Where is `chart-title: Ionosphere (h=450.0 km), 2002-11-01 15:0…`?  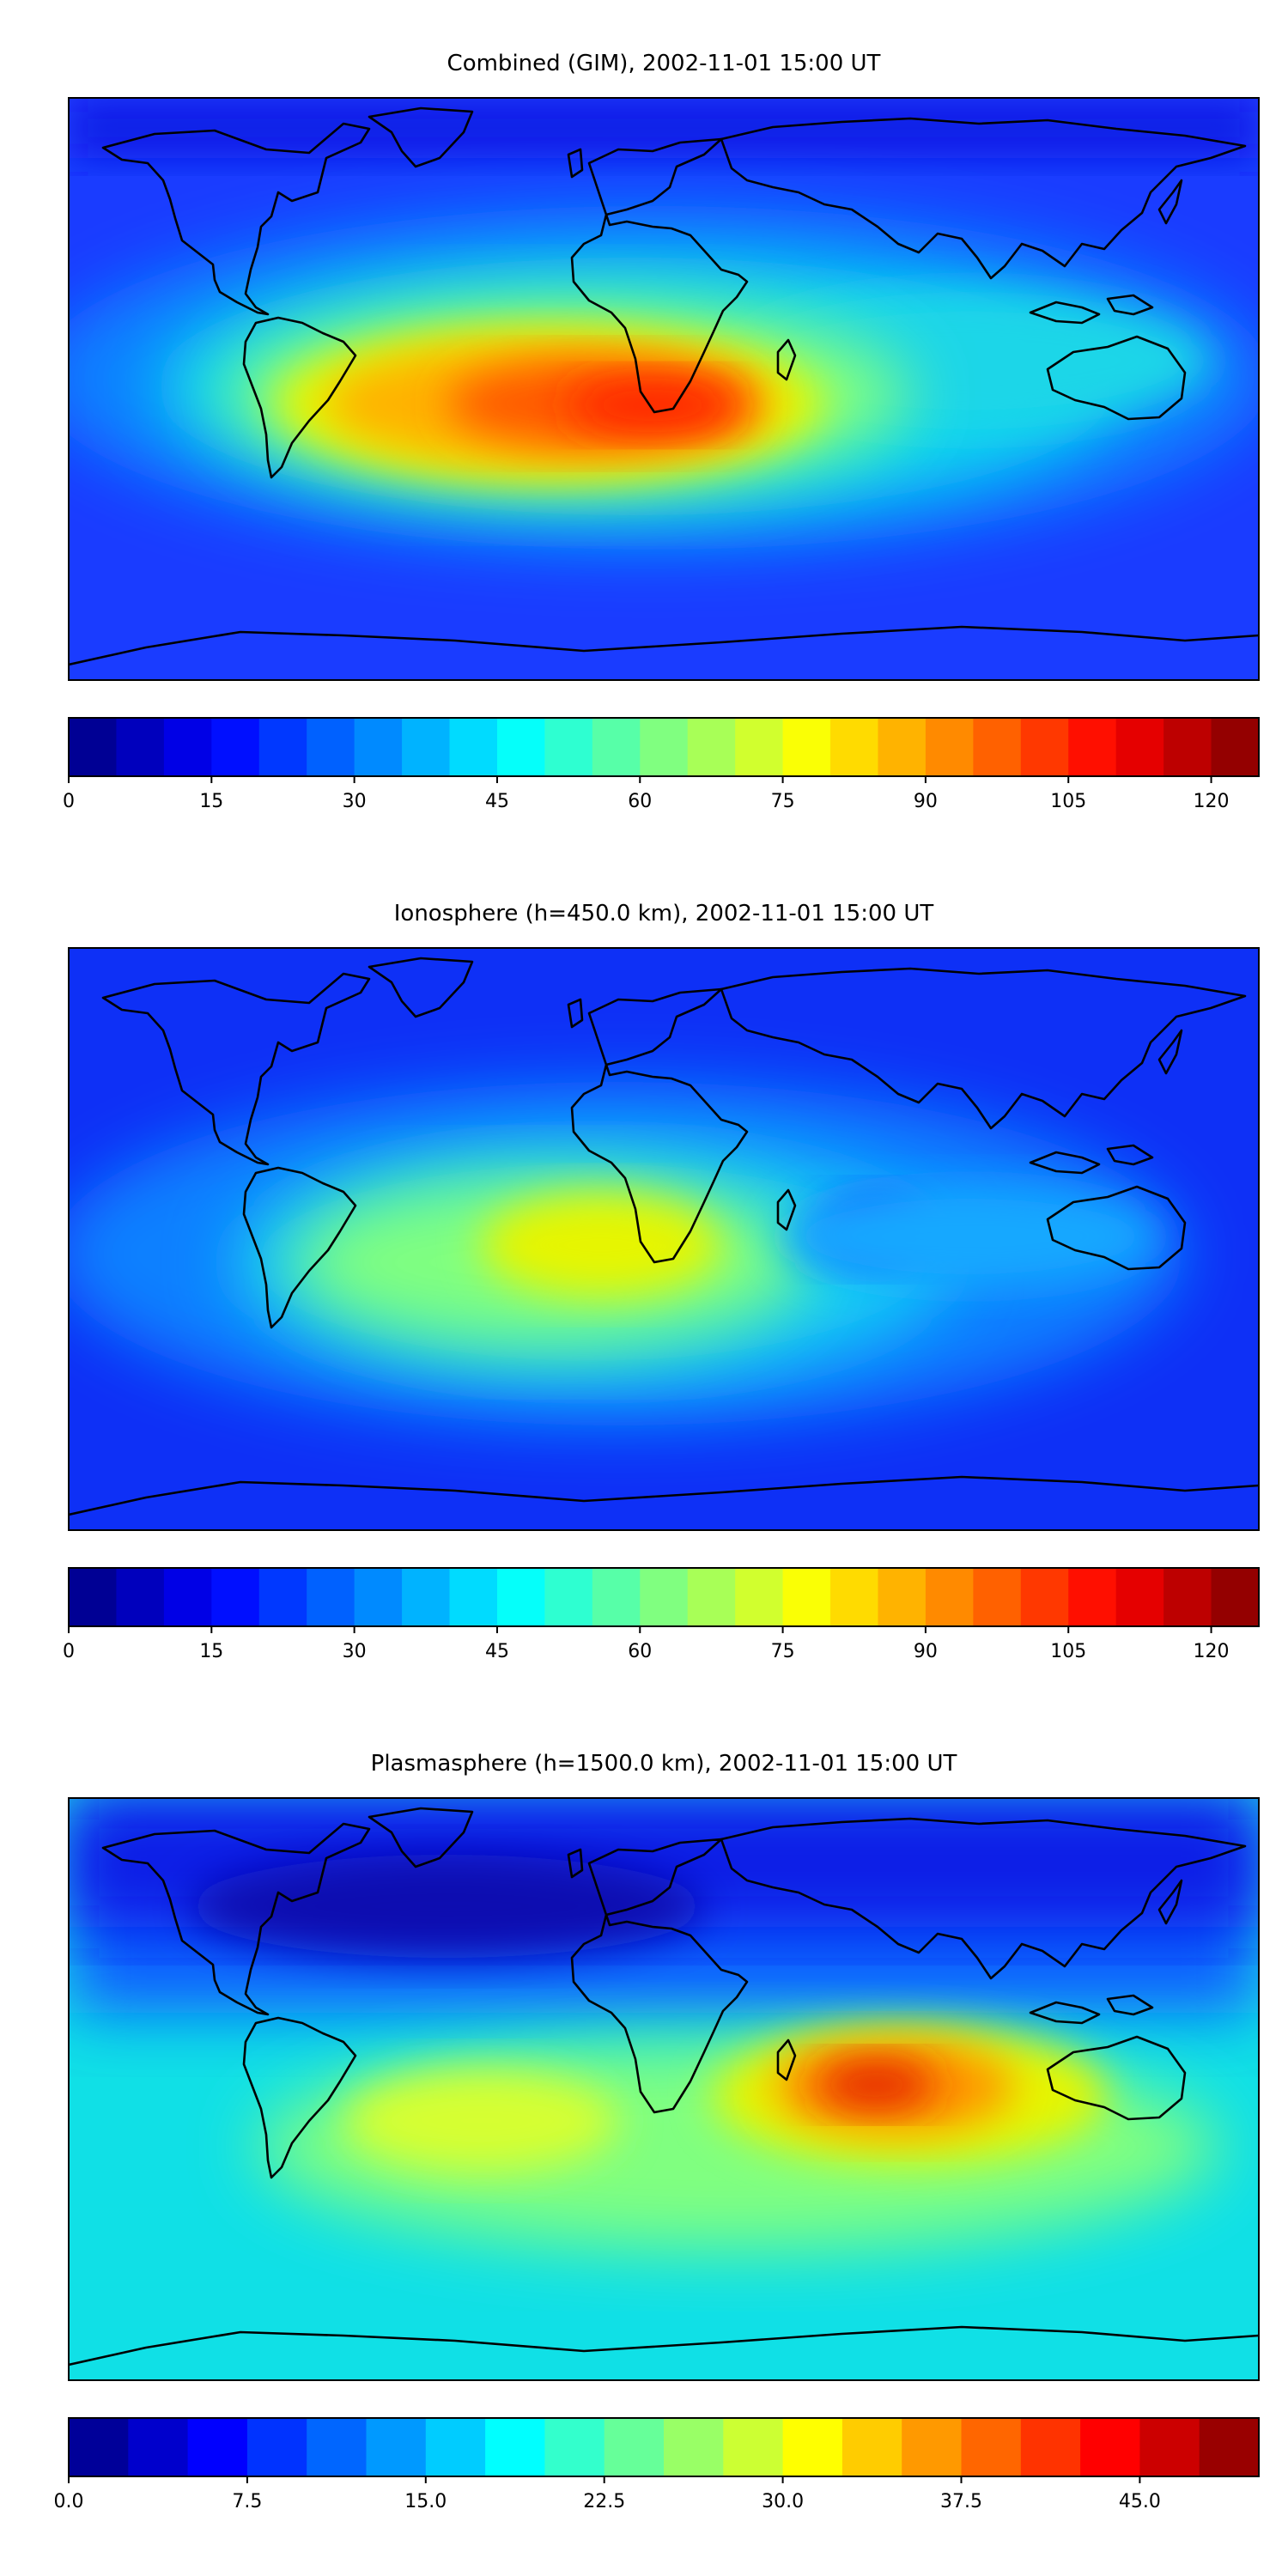 chart-title: Ionosphere (h=450.0 km), 2002-11-01 15:0… is located at coordinates (664, 914).